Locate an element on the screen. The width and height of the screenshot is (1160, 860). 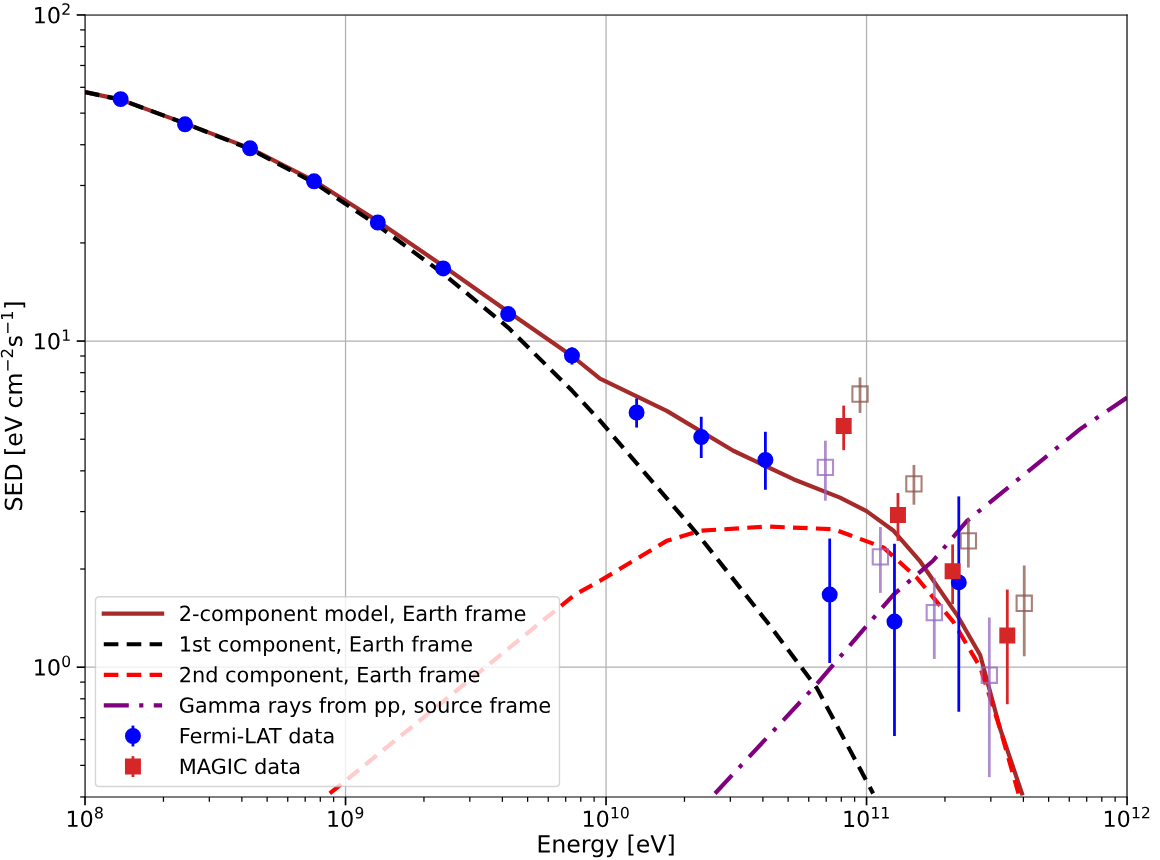
legend-label: 1st component, Earth frame is located at coordinates (326, 645).